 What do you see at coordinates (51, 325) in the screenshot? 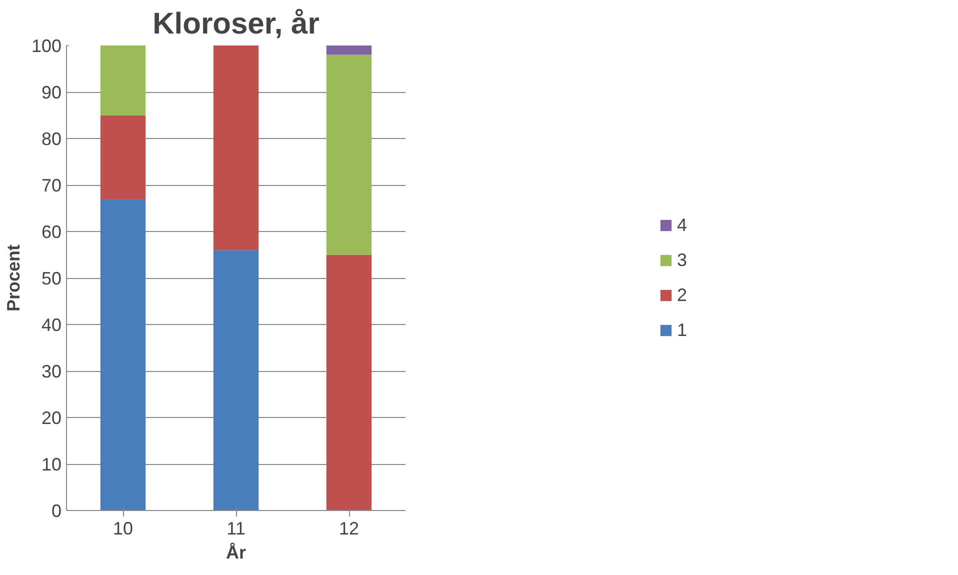
I see `y-tick-label: 40` at bounding box center [51, 325].